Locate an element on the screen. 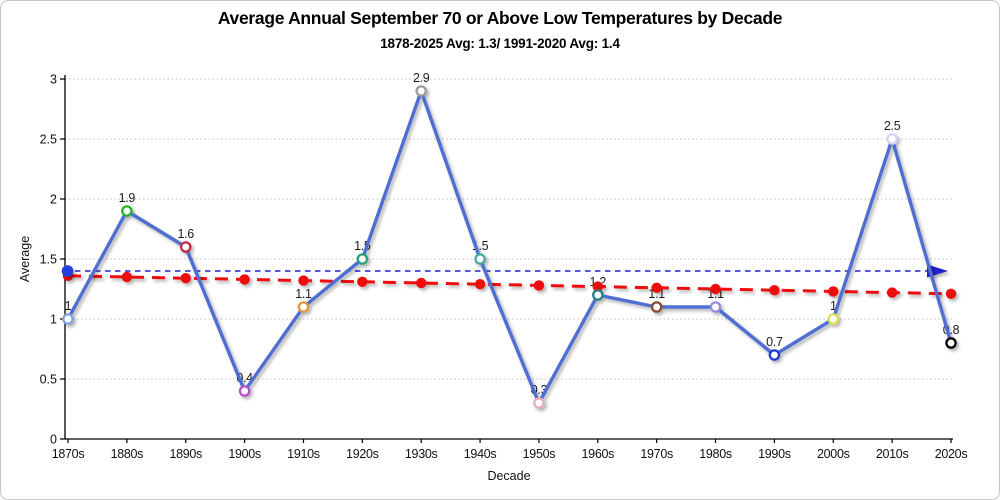 The width and height of the screenshot is (1000, 500). x-tick-label: 1950s is located at coordinates (539, 454).